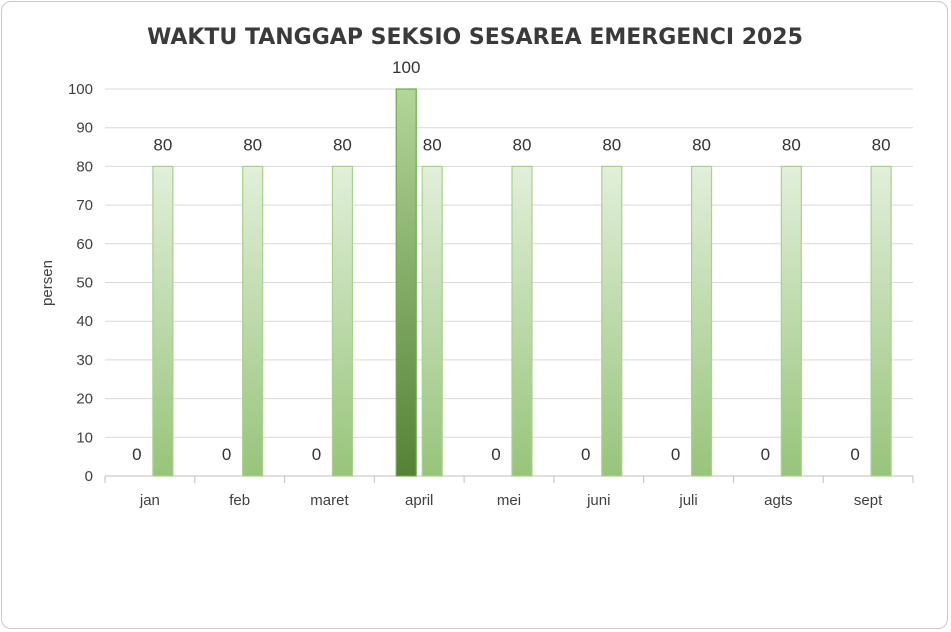  Describe the element at coordinates (868, 500) in the screenshot. I see `x-tick-label: sept` at that location.